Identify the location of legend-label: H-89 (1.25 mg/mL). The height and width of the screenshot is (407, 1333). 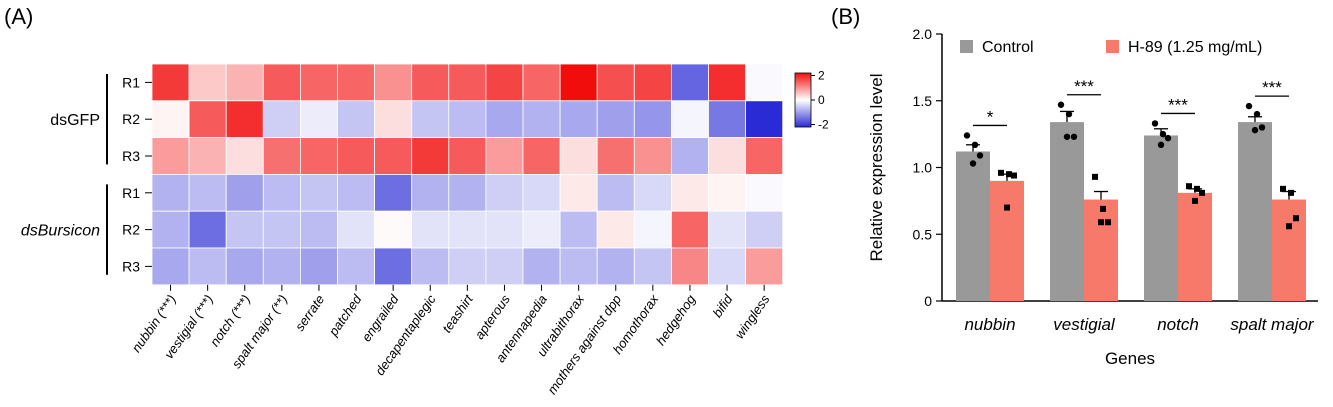
(1195, 47).